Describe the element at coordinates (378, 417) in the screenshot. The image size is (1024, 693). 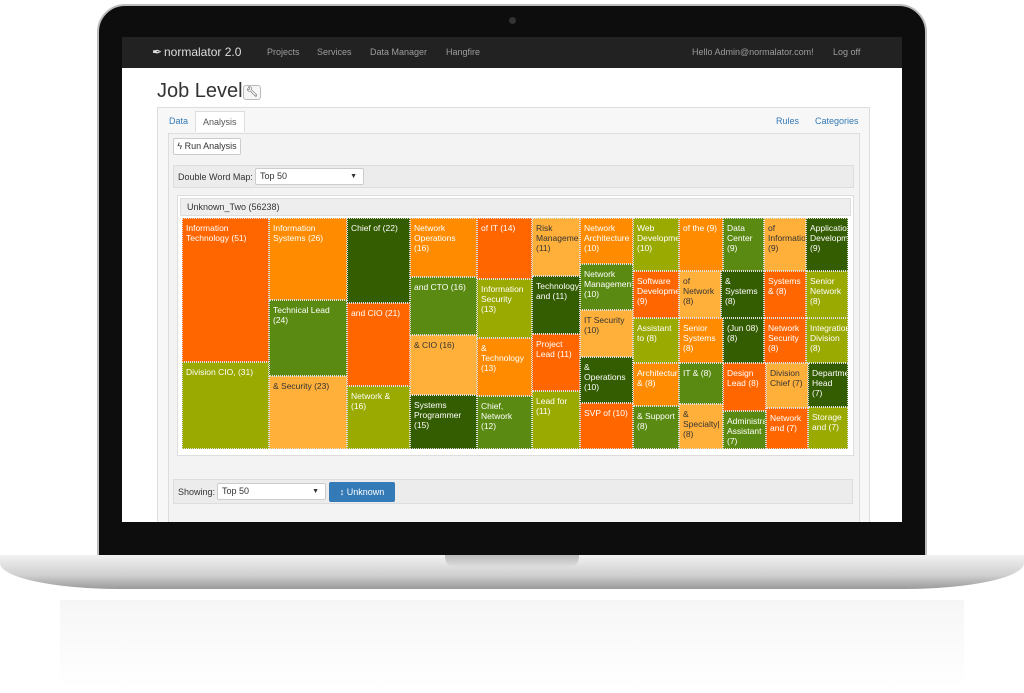
I see `treemap-cell: Network & (16)` at that location.